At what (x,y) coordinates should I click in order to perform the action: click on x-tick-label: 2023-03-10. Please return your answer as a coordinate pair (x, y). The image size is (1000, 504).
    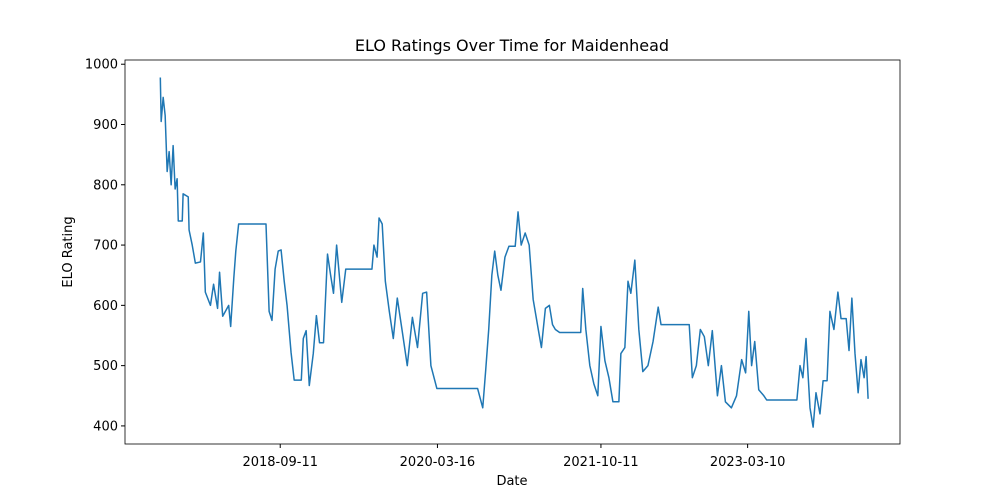
    Looking at the image, I should click on (748, 462).